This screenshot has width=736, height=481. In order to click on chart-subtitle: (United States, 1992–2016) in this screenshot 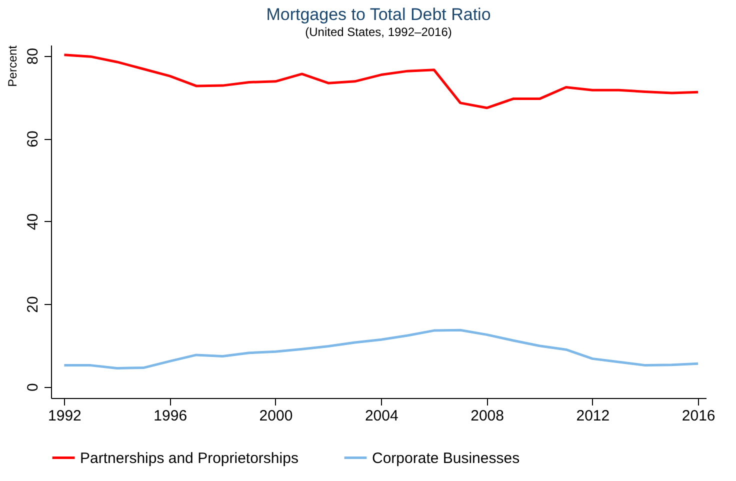, I will do `click(378, 32)`.